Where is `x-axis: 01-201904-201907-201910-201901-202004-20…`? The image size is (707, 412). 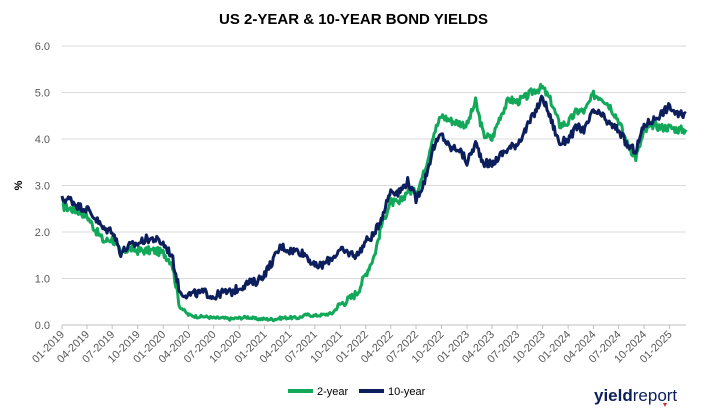
x-axis: 01-201904-201907-201910-201901-202004-20… is located at coordinates (358, 345).